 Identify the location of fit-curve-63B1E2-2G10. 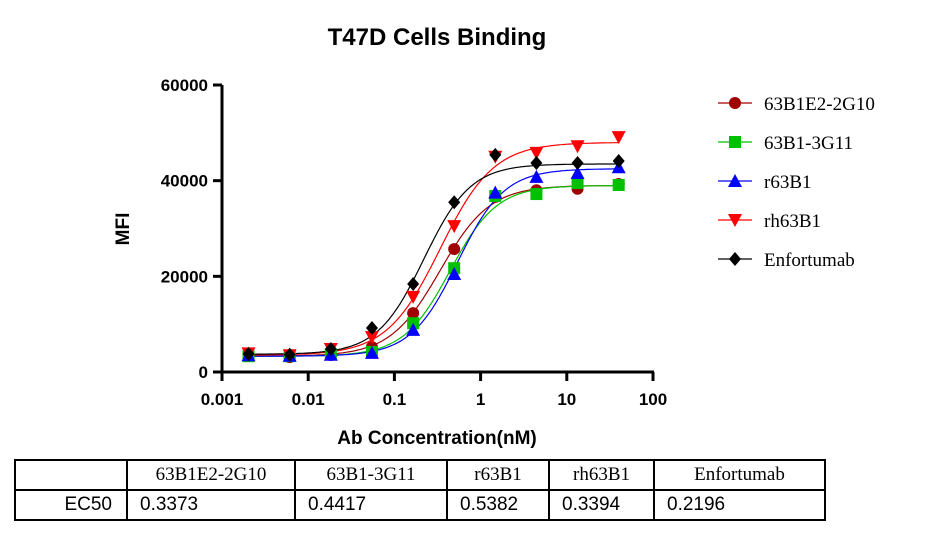
(433, 271).